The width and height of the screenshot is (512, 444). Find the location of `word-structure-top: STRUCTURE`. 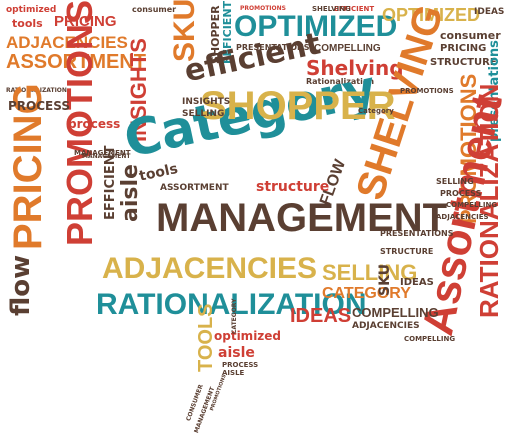

word-structure-top: STRUCTURE is located at coordinates (407, 251).